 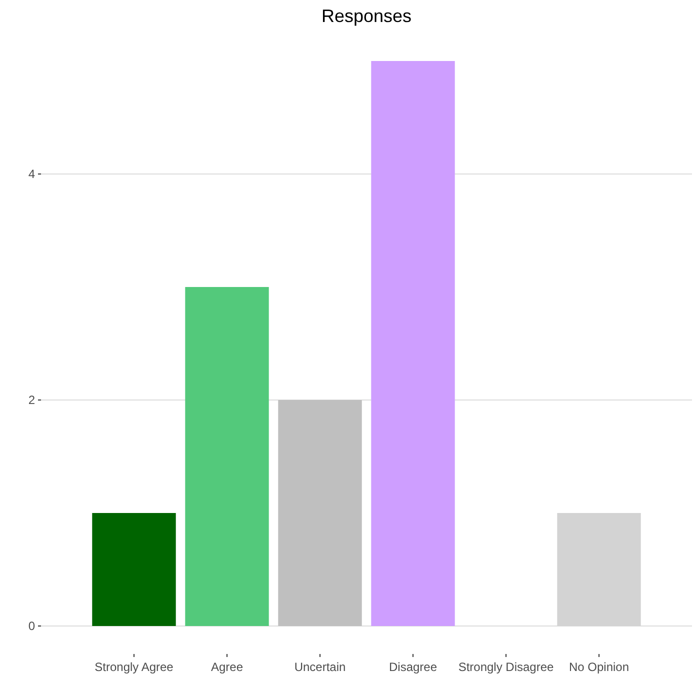 I want to click on chart-title: Responses, so click(x=366, y=16).